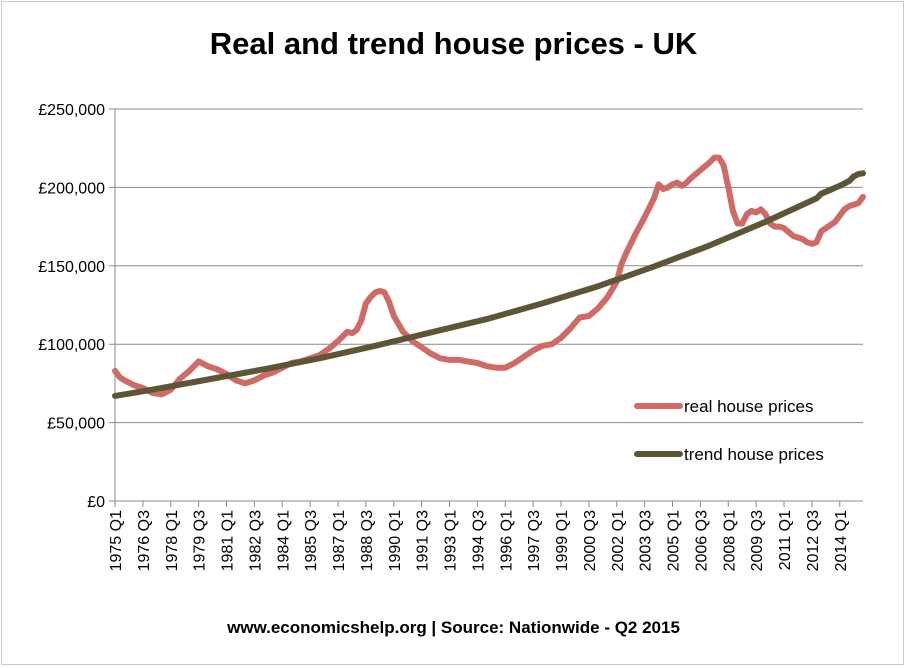 Image resolution: width=907 pixels, height=668 pixels. What do you see at coordinates (618, 540) in the screenshot?
I see `x-tick-label: 2002 Q1` at bounding box center [618, 540].